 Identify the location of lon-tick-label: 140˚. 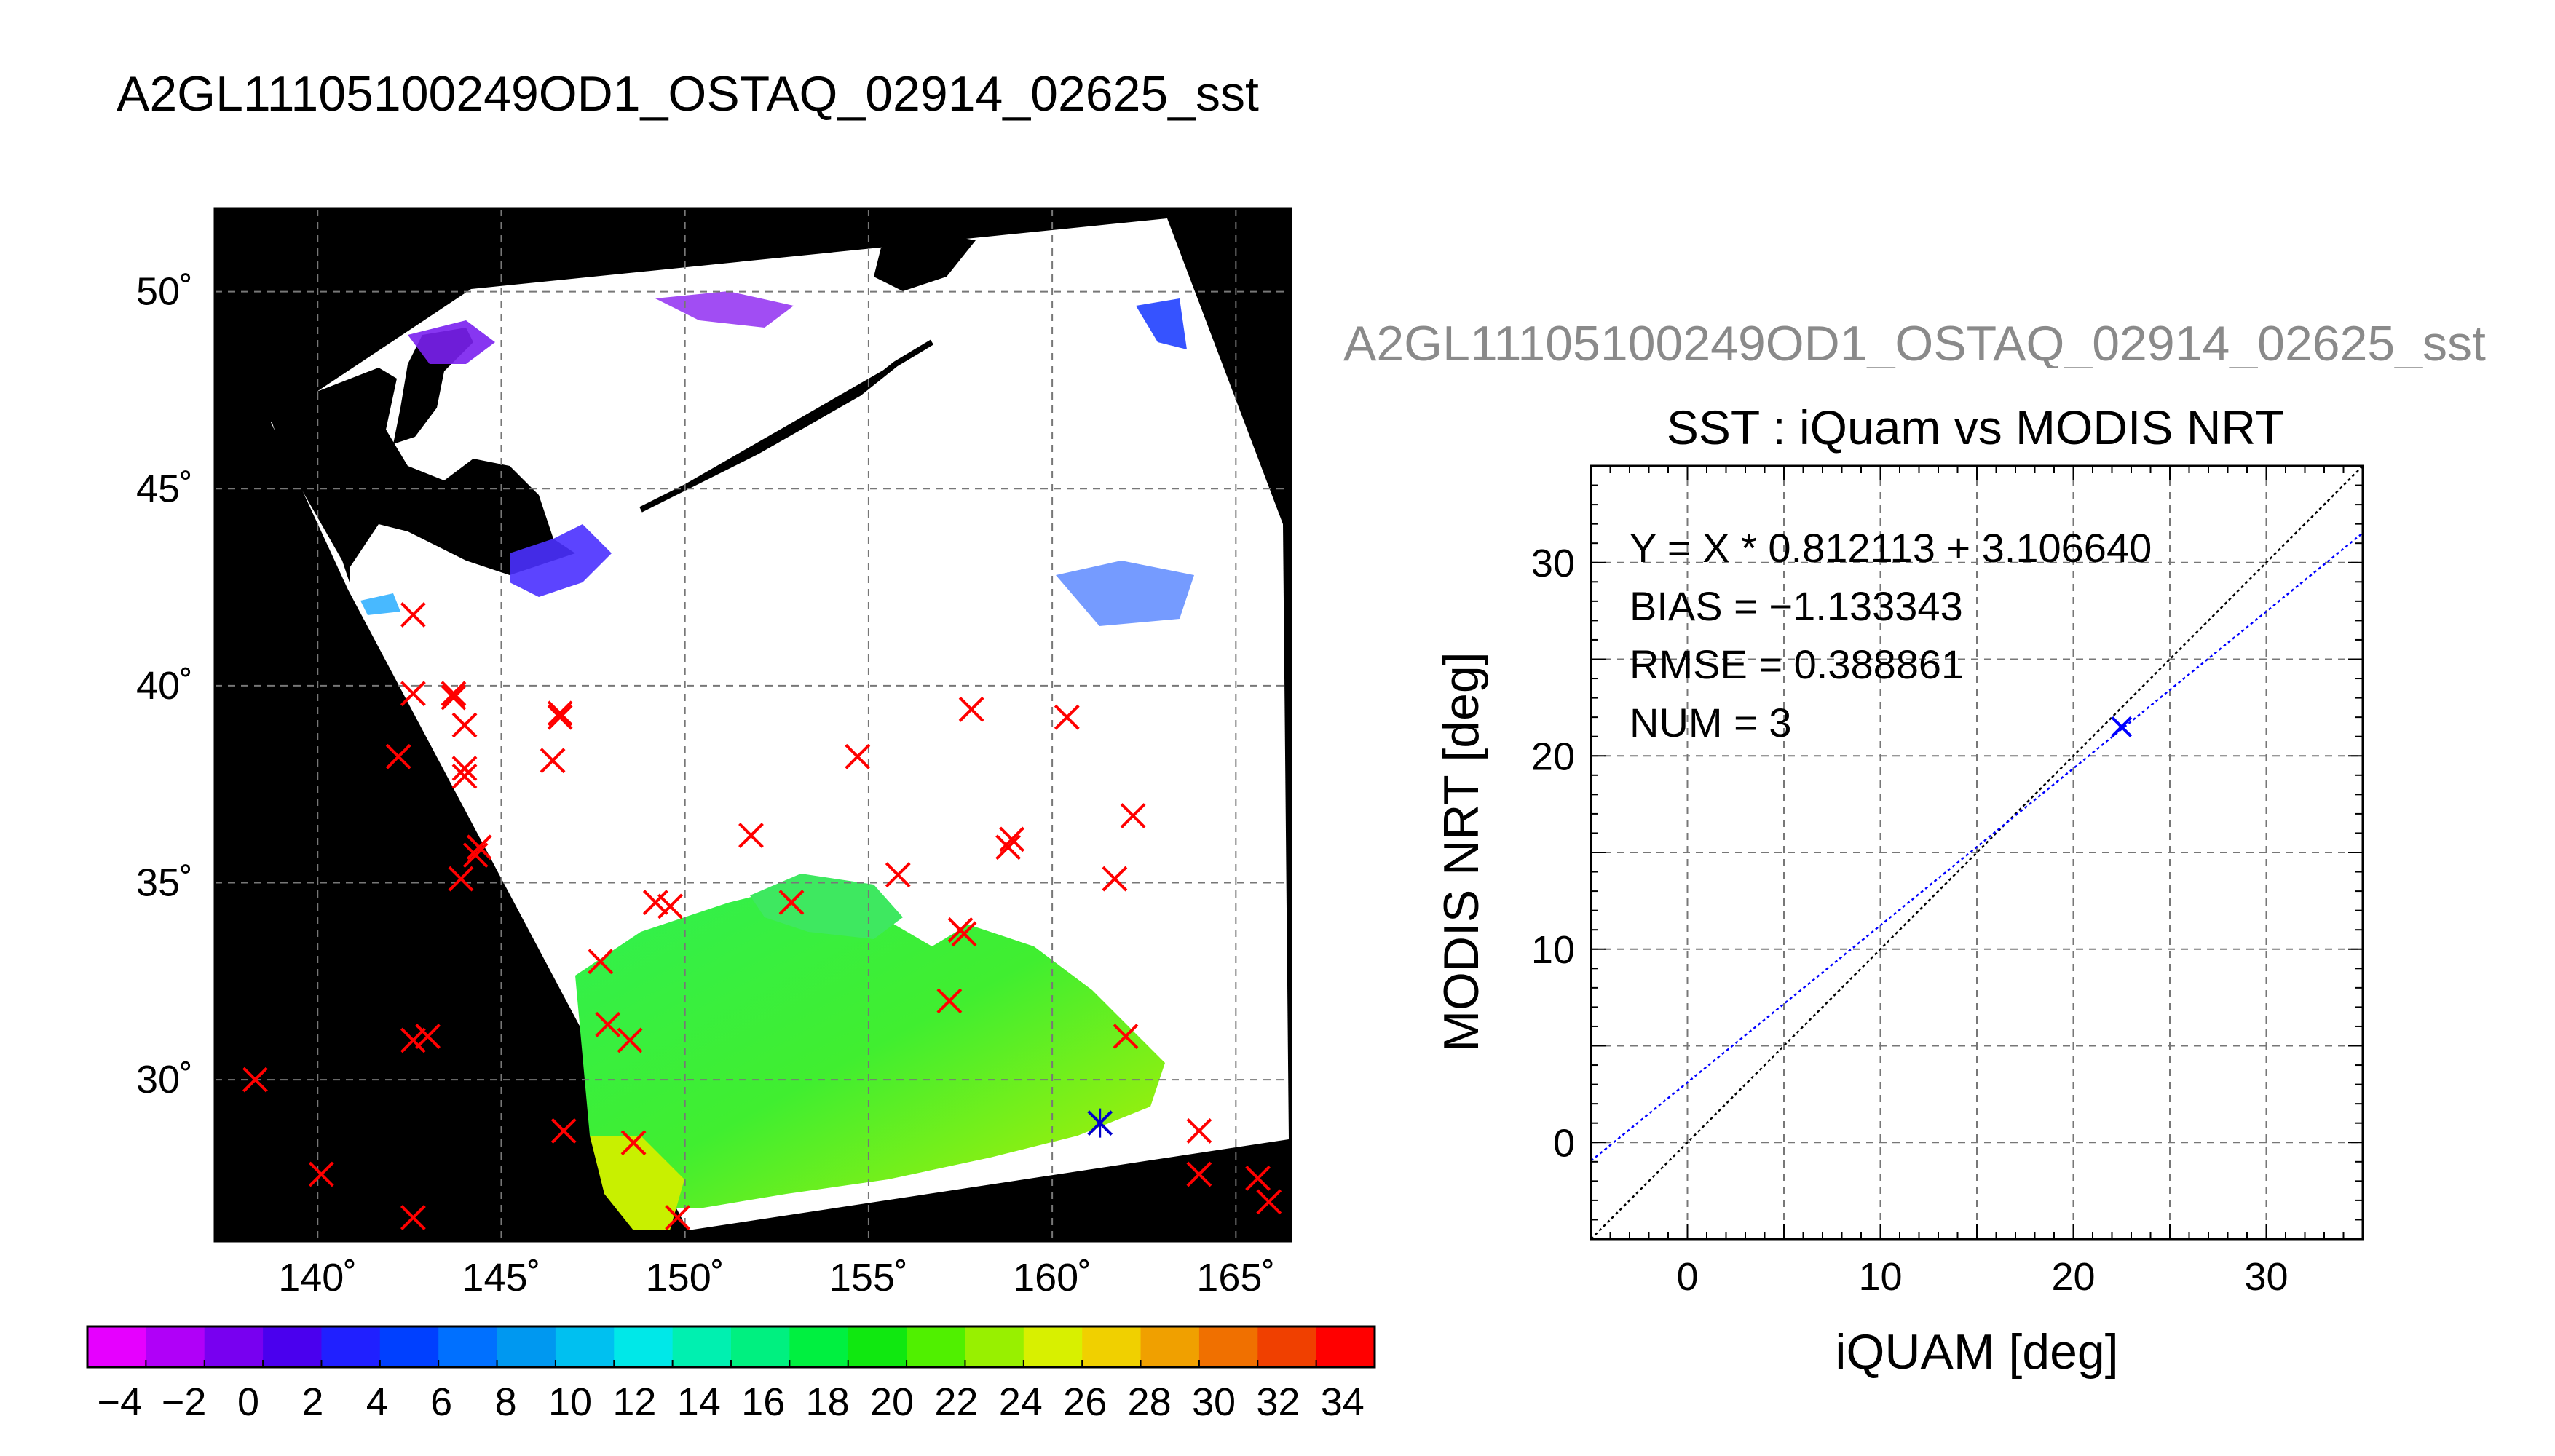
(317, 1277).